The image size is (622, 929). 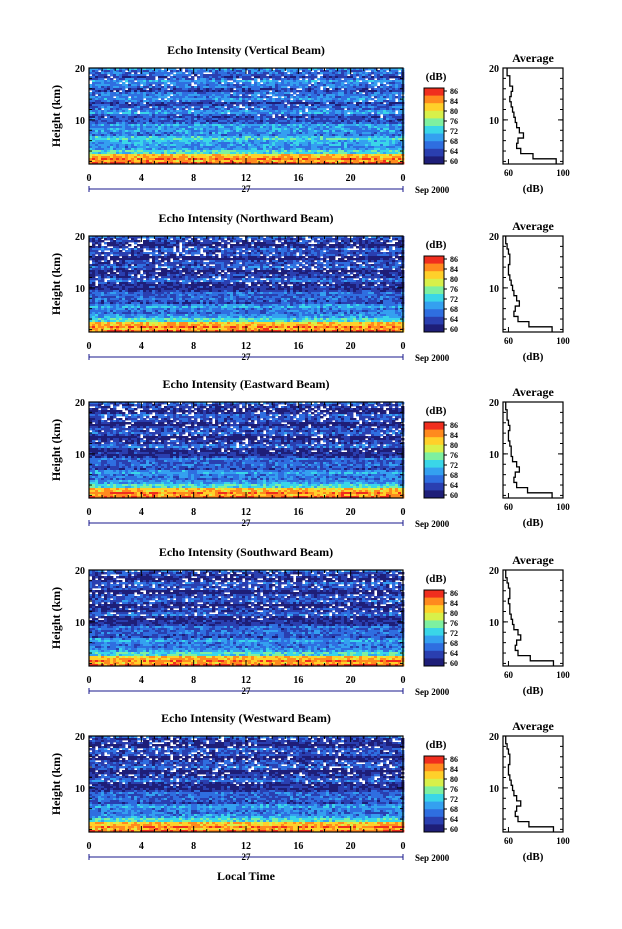 I want to click on x-tick-label: 0, so click(x=403, y=178).